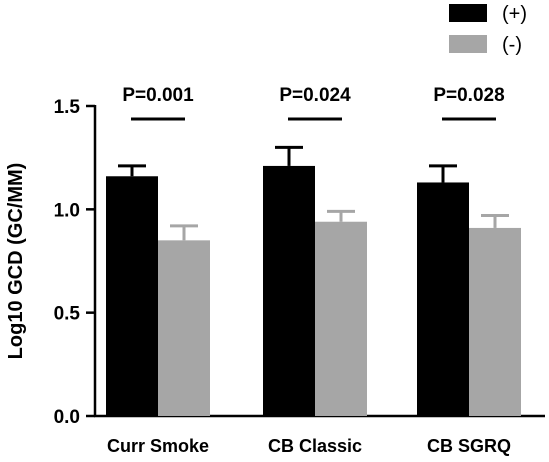 This screenshot has width=549, height=462. I want to click on y-axis-label: Log10 GCD (GC/MM), so click(16, 261).